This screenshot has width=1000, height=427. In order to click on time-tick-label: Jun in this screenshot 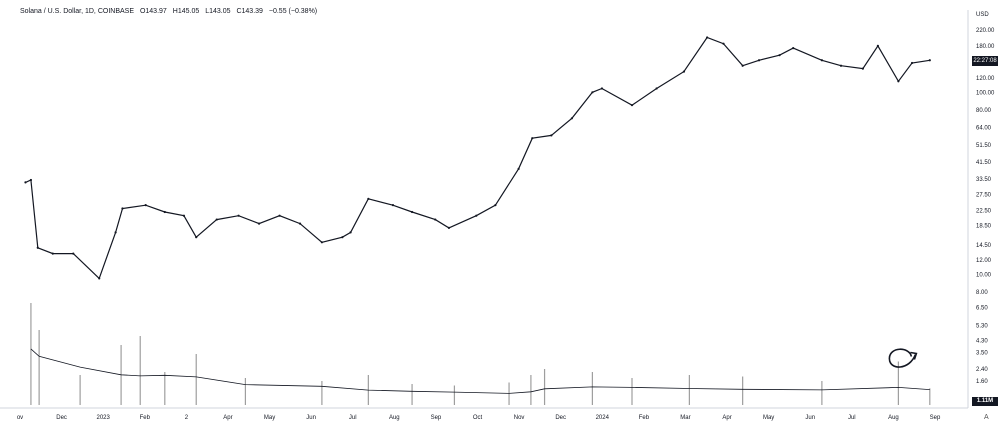, I will do `click(311, 418)`.